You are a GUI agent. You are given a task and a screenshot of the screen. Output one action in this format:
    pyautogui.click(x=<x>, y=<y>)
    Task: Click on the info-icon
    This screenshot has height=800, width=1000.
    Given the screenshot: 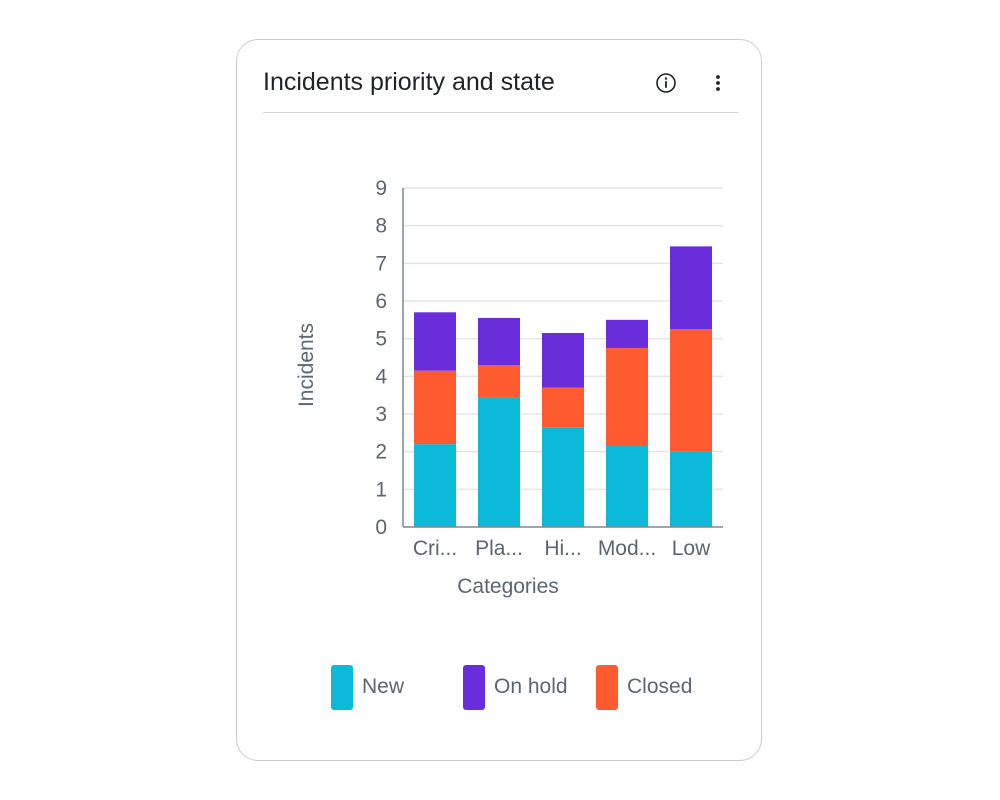 What is the action you would take?
    pyautogui.click(x=666, y=83)
    